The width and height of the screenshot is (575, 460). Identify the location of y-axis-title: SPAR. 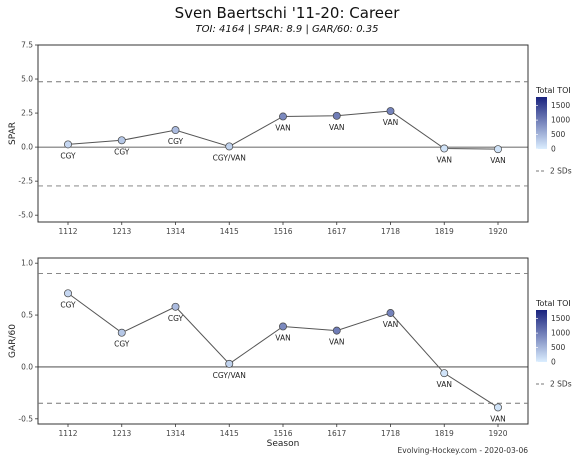
(13, 133).